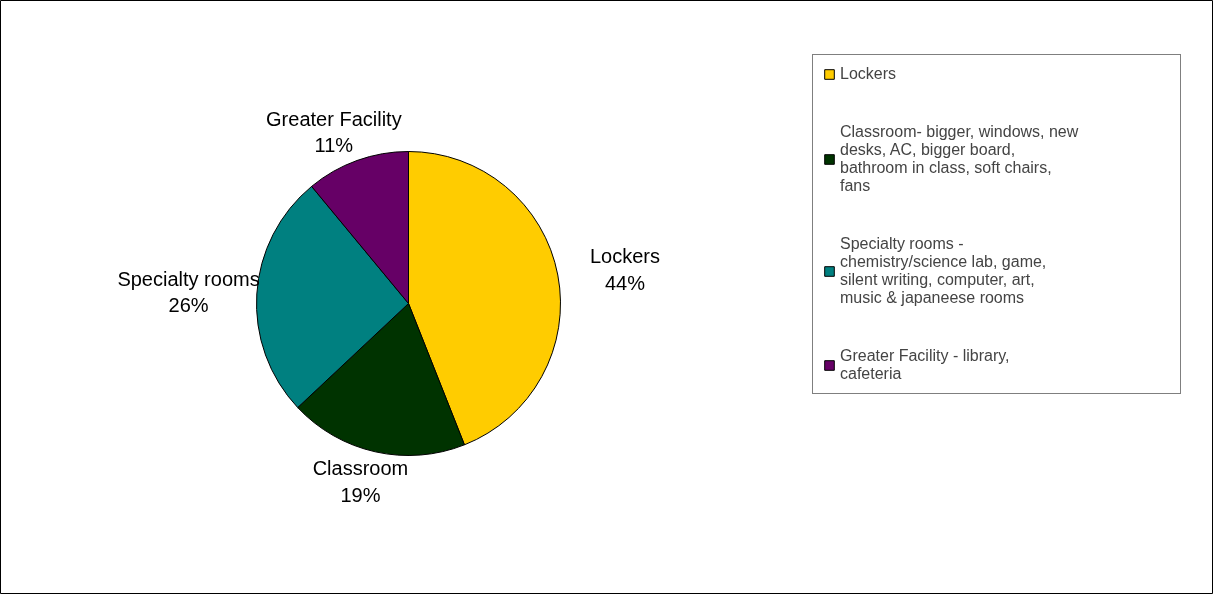 This screenshot has width=1215, height=596. I want to click on data-label: Classroom 19%, so click(360, 481).